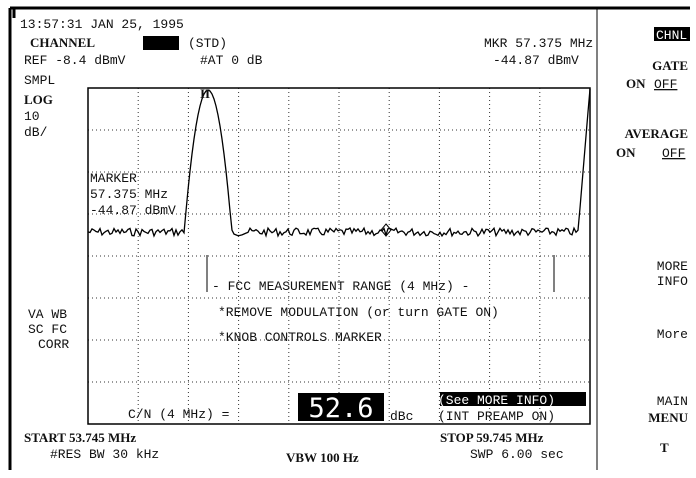 This screenshot has width=696, height=478. What do you see at coordinates (207, 43) in the screenshot?
I see `standard: (STD)` at bounding box center [207, 43].